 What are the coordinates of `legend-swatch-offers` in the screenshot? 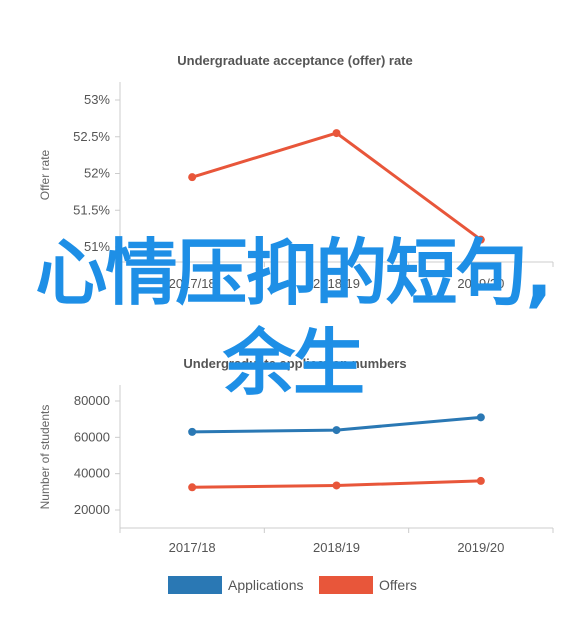 It's located at (346, 585).